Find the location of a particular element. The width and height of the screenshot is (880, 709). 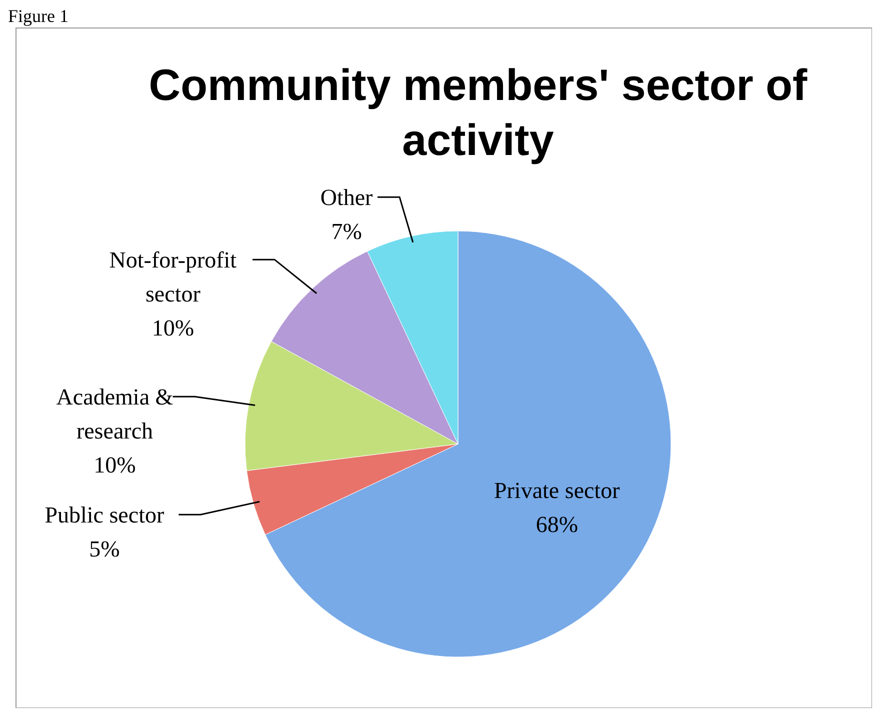

data-label: 7% is located at coordinates (346, 231).